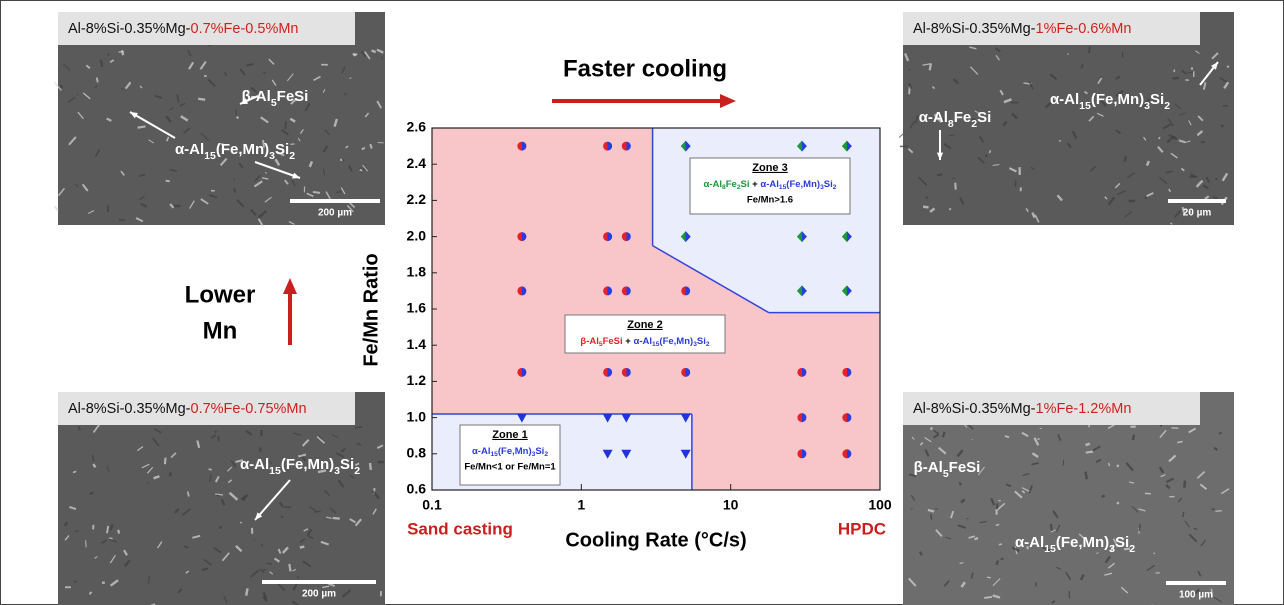  I want to click on zone-phase: +, so click(755, 184).